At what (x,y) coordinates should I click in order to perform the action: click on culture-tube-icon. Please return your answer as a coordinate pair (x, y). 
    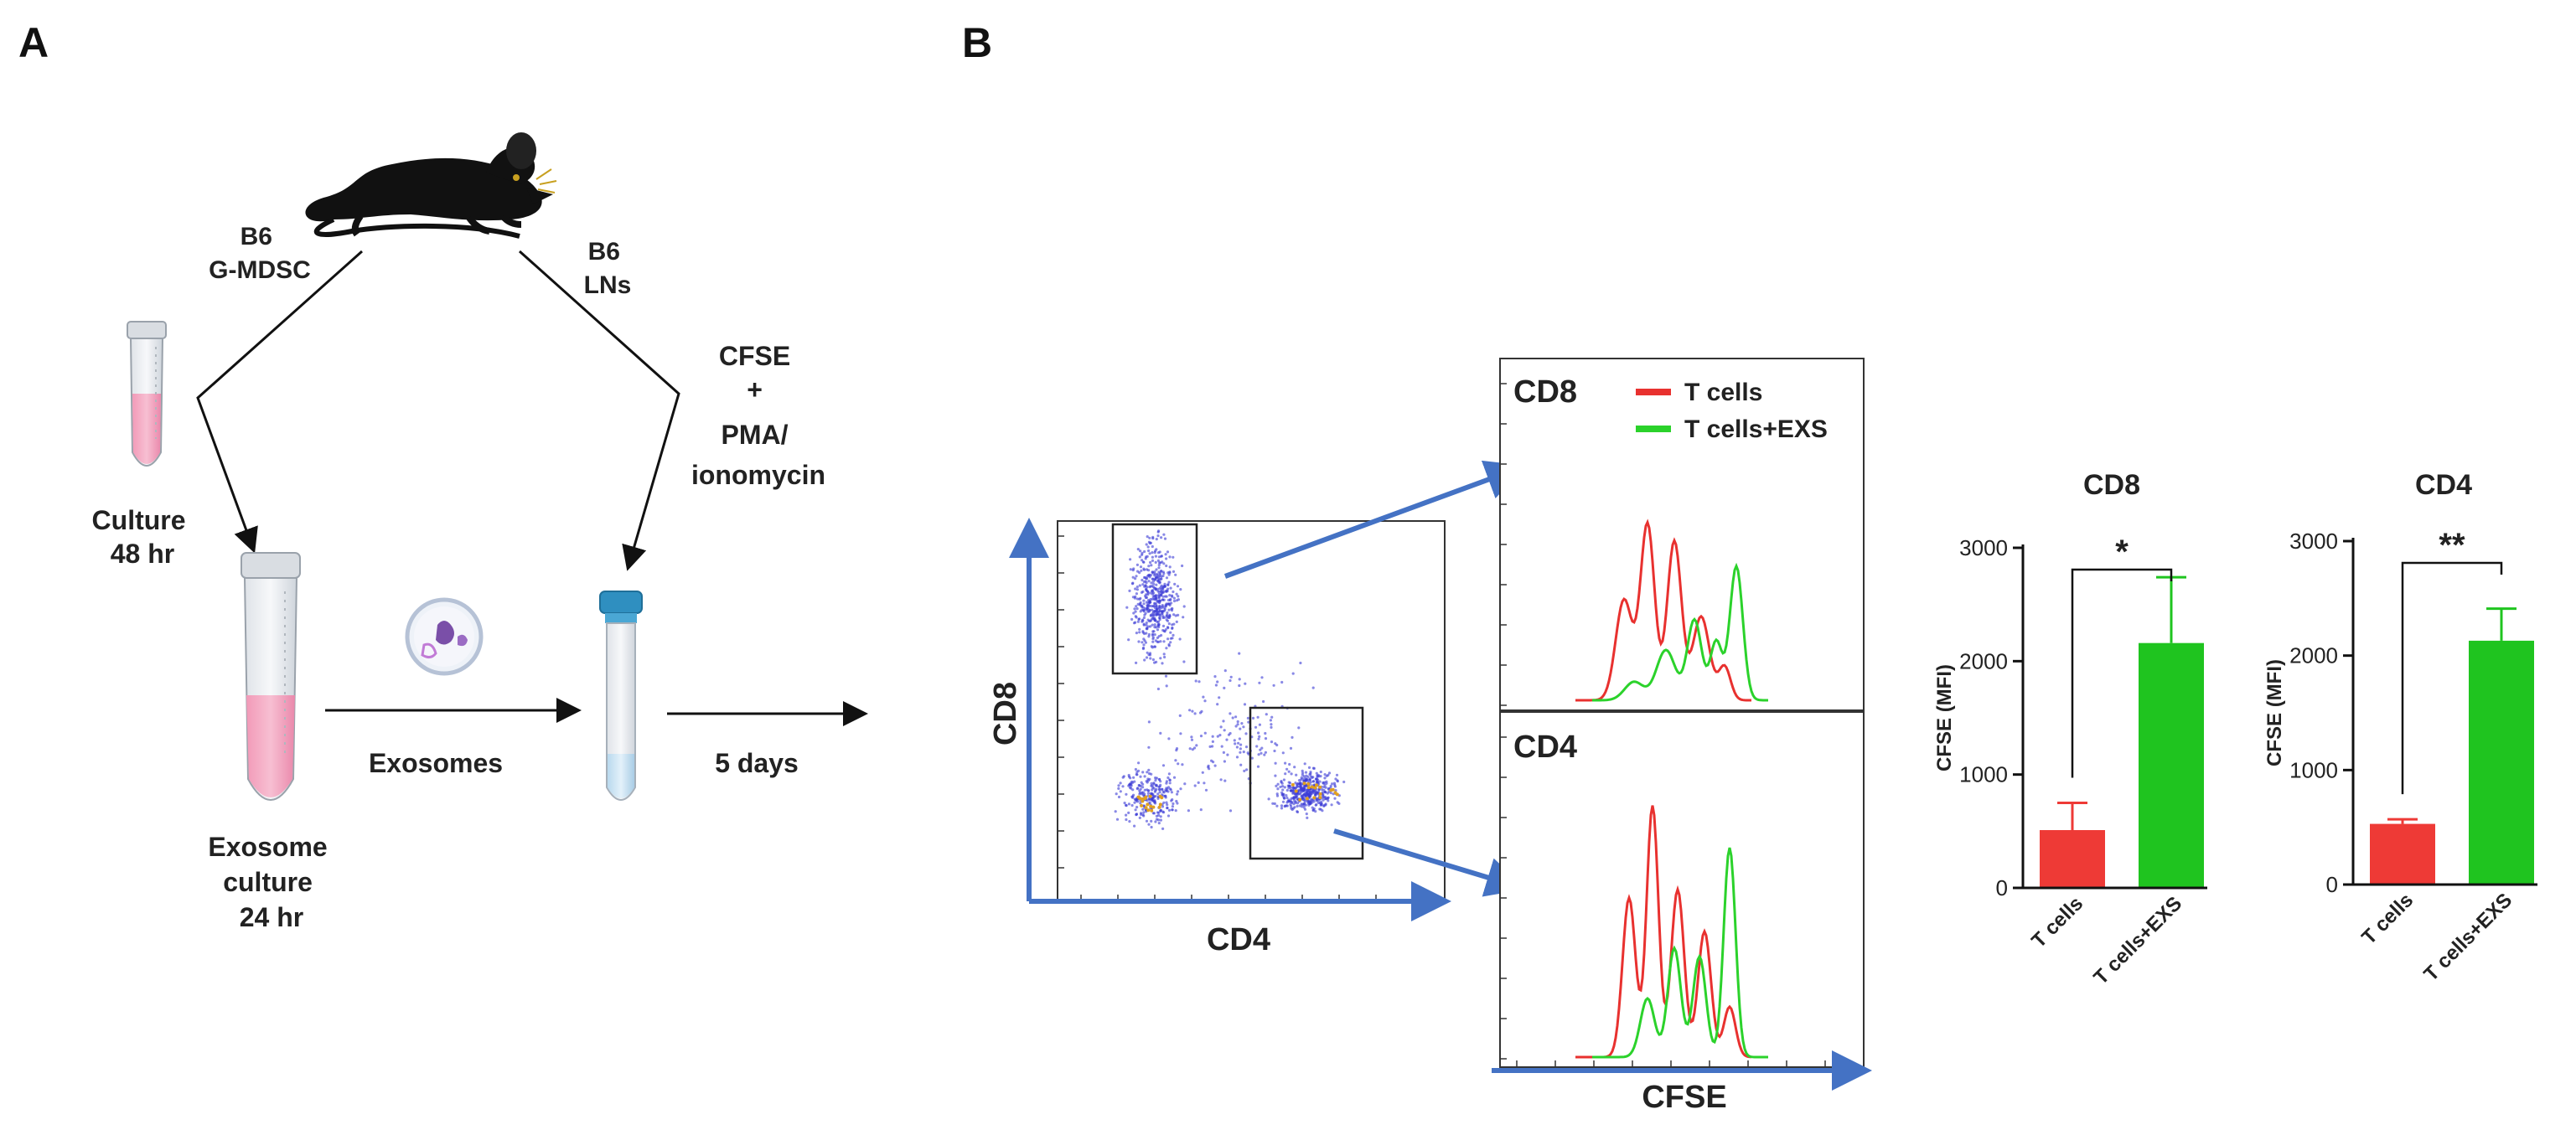
    Looking at the image, I should click on (147, 394).